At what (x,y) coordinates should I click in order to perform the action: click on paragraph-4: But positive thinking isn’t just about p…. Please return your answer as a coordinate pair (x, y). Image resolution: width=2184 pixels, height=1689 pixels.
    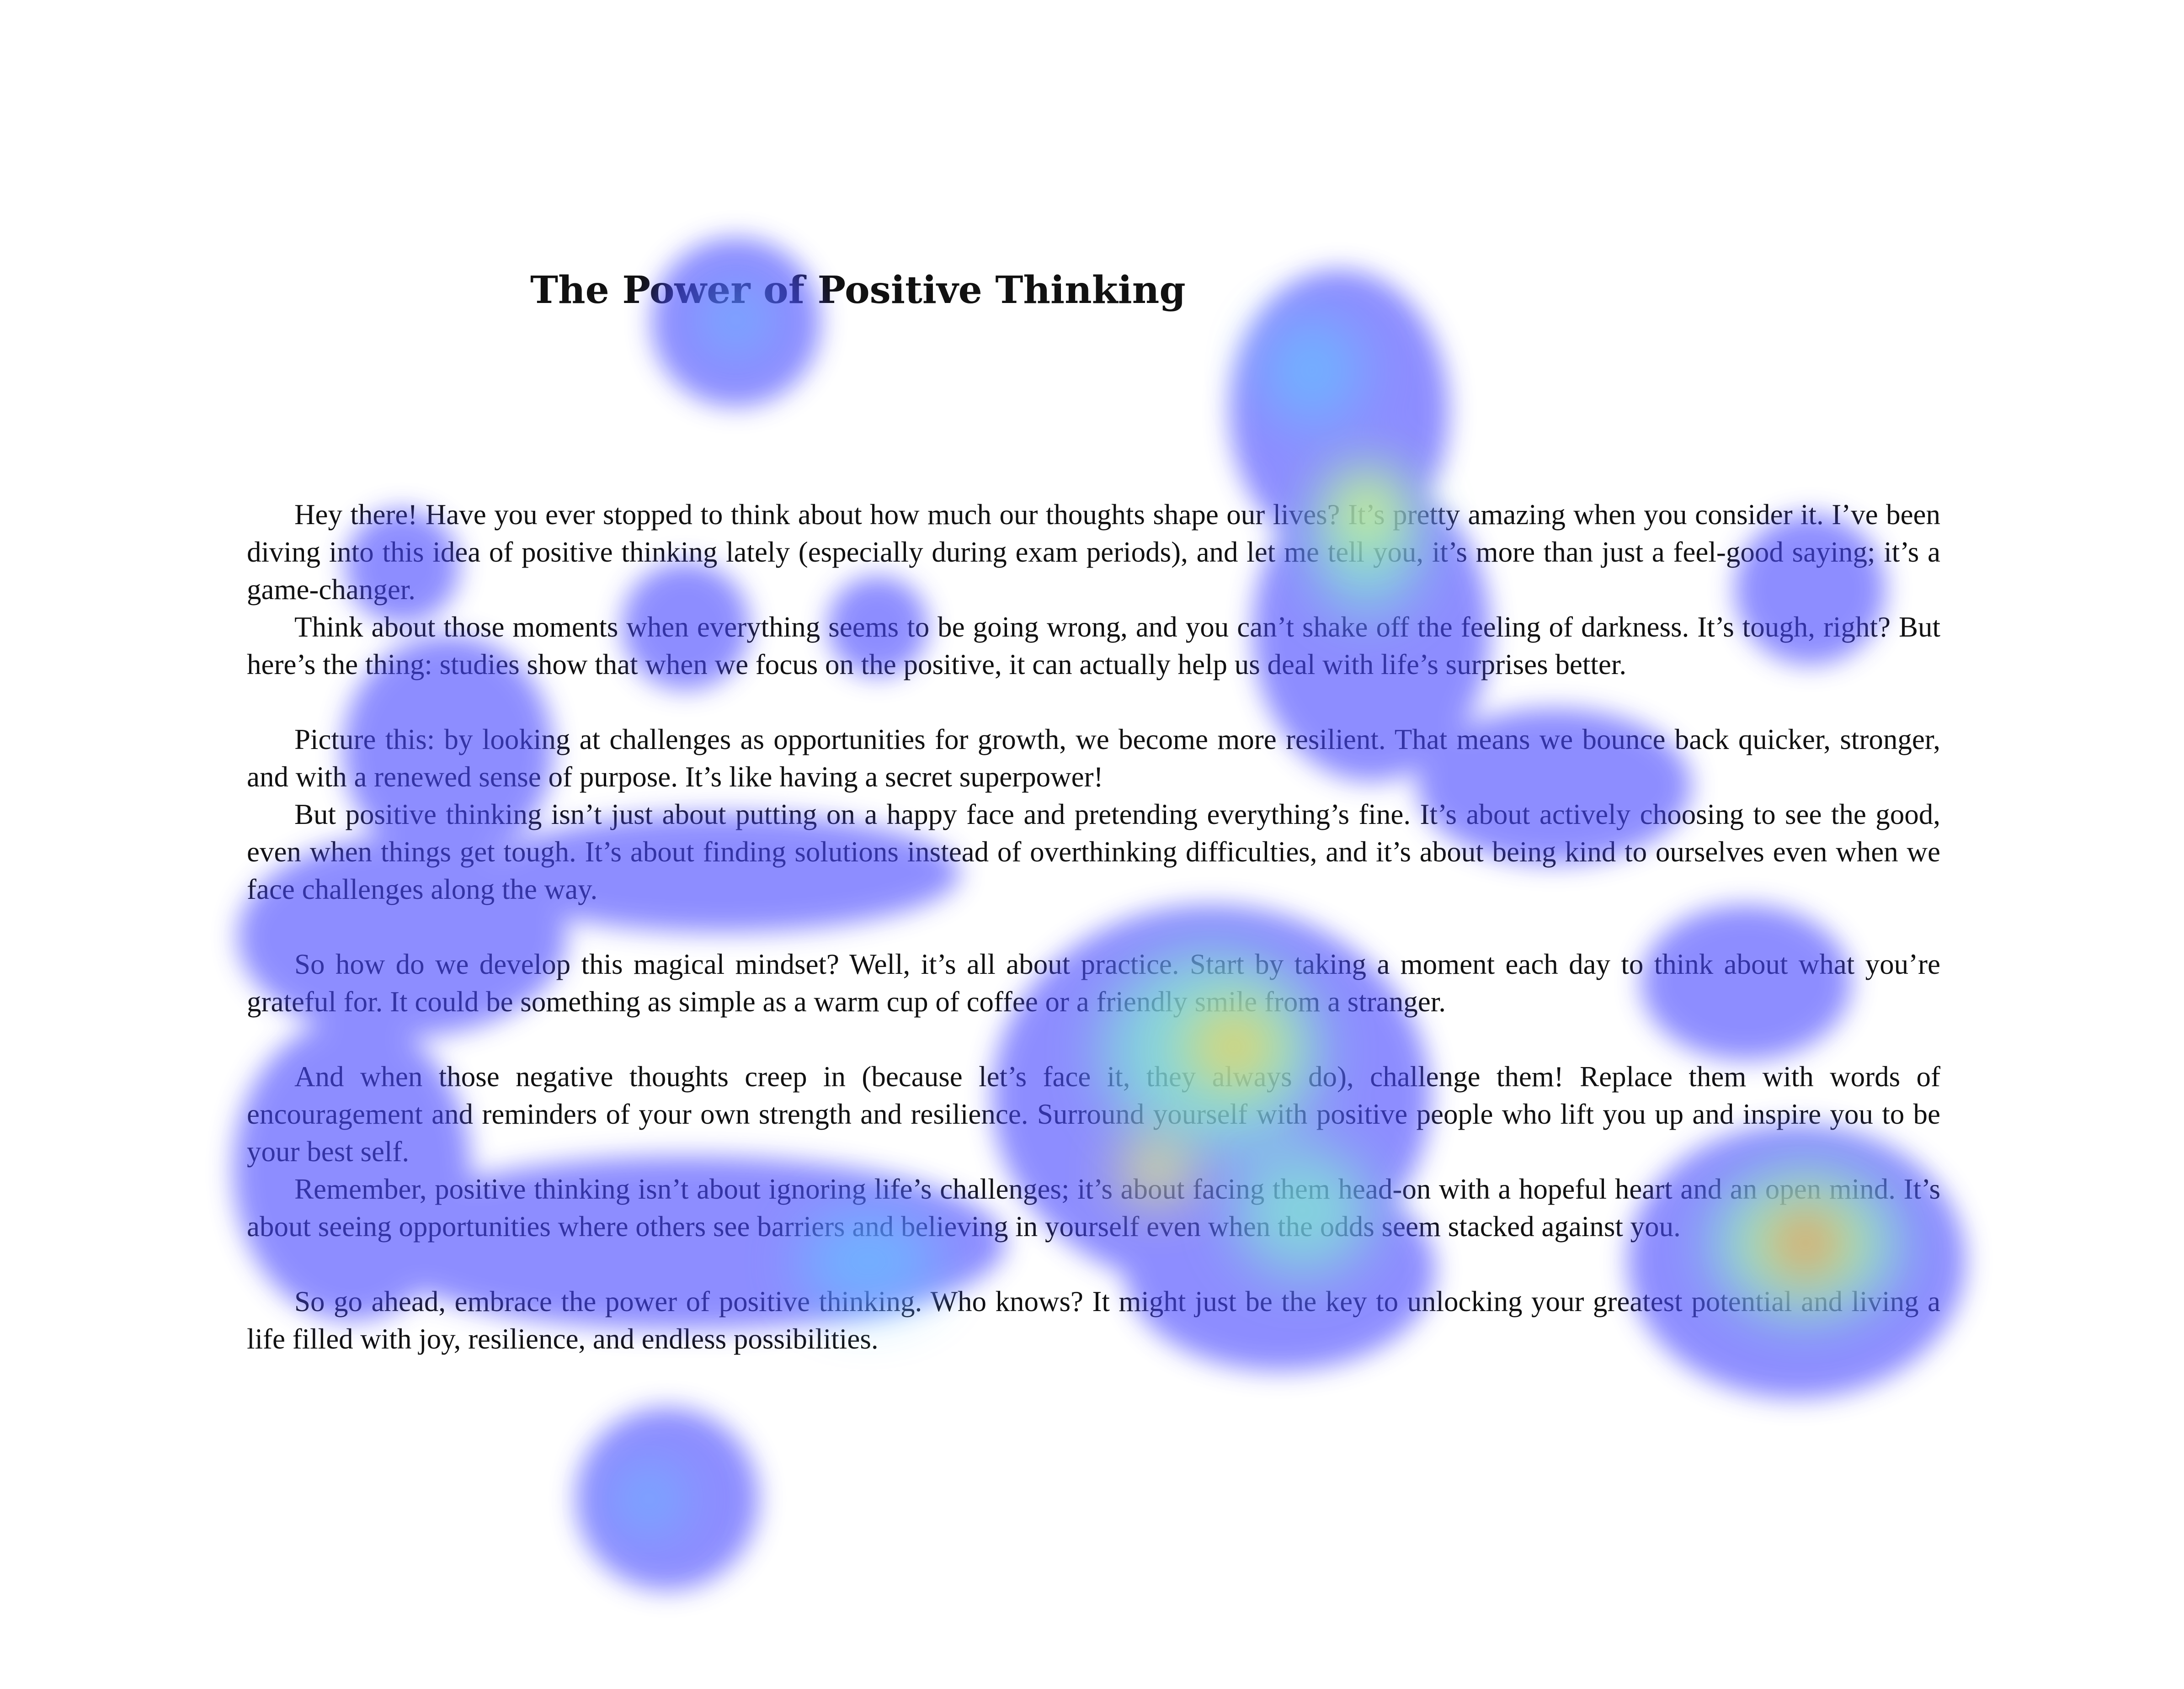
    Looking at the image, I should click on (1094, 851).